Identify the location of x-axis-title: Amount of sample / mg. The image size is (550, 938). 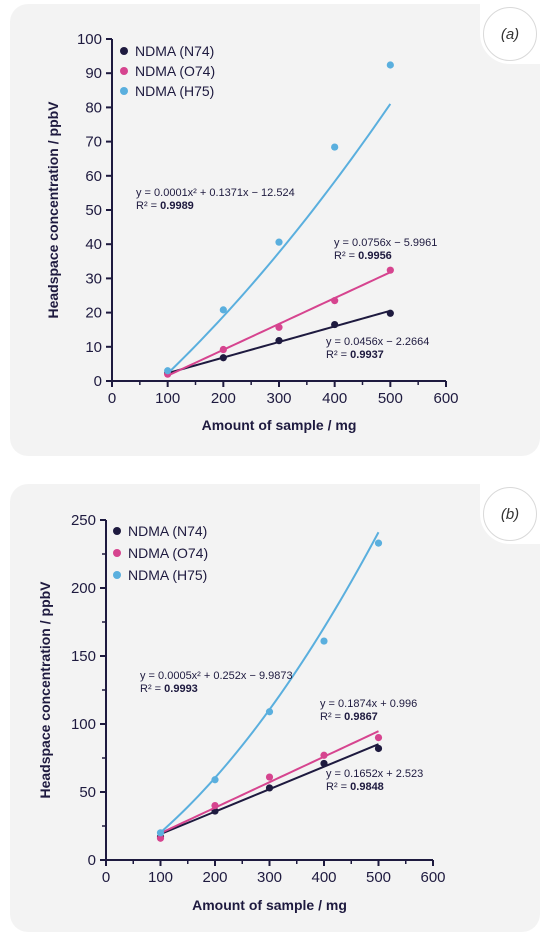
(279, 425).